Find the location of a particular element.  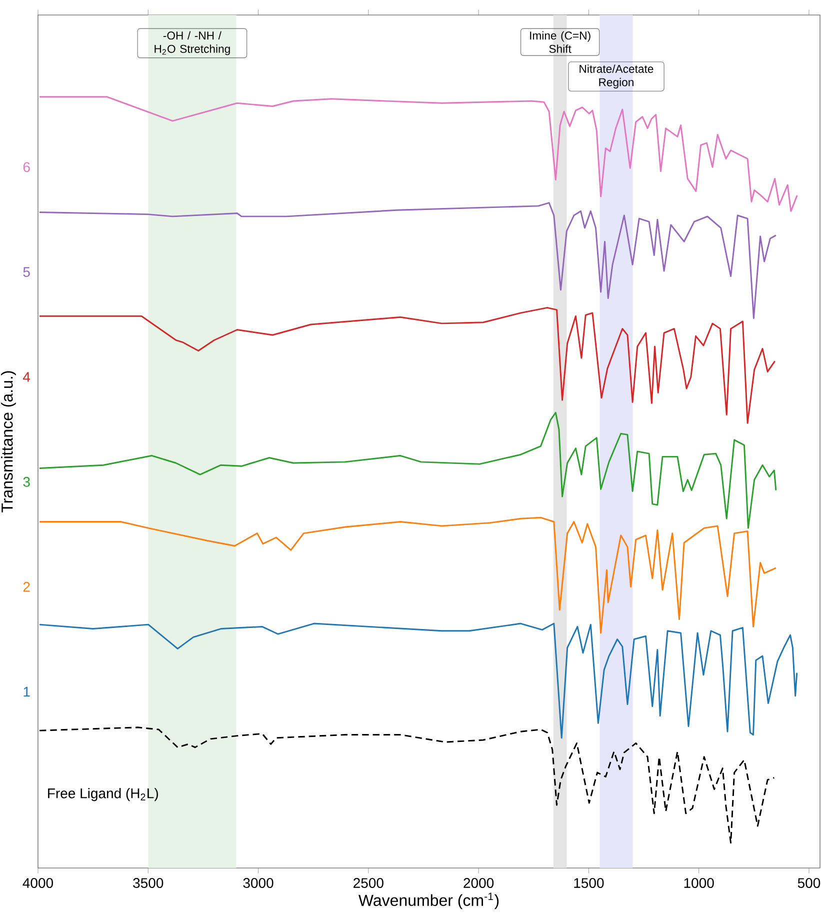

band-label: Nitrate/Acetate Region is located at coordinates (617, 76).